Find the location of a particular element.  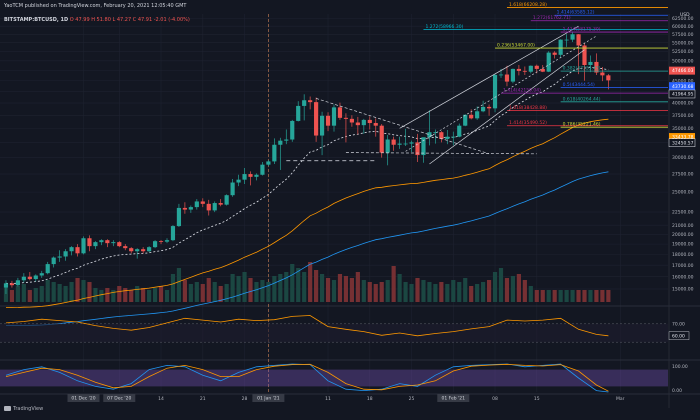

price-tick-label: 55000.00 is located at coordinates (683, 43).